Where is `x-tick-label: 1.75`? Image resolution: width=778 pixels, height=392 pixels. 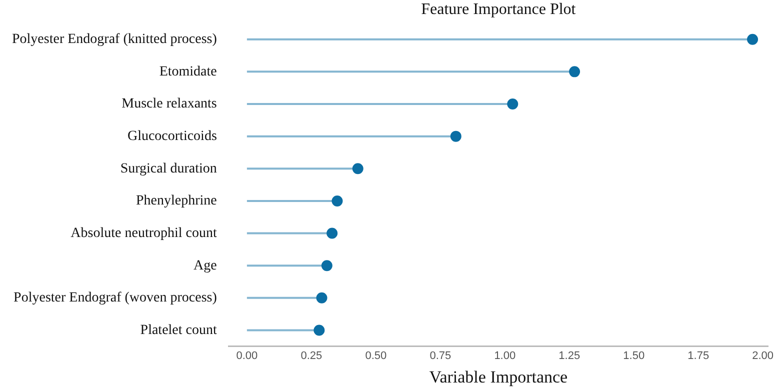
x-tick-label: 1.75 is located at coordinates (699, 356).